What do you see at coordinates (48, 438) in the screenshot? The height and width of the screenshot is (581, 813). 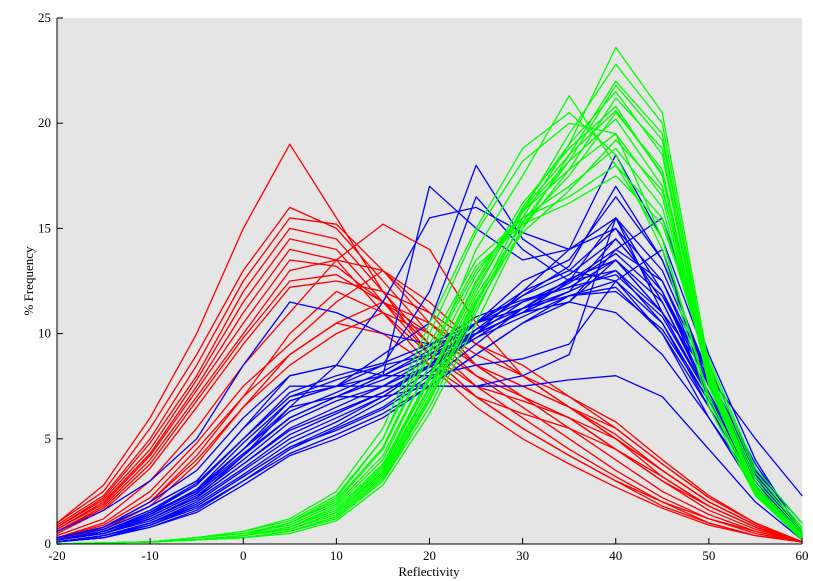 I see `y-tick-label: 5` at bounding box center [48, 438].